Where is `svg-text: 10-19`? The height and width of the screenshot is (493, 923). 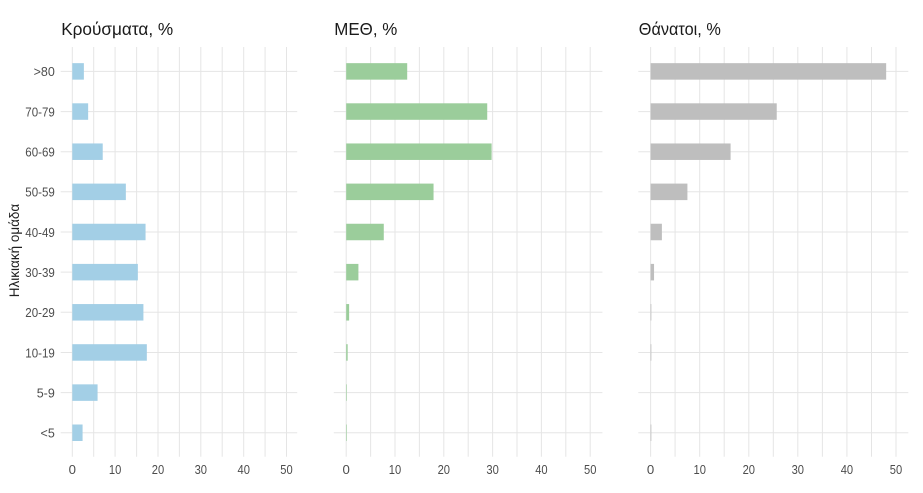
svg-text: 10-19 is located at coordinates (40, 353).